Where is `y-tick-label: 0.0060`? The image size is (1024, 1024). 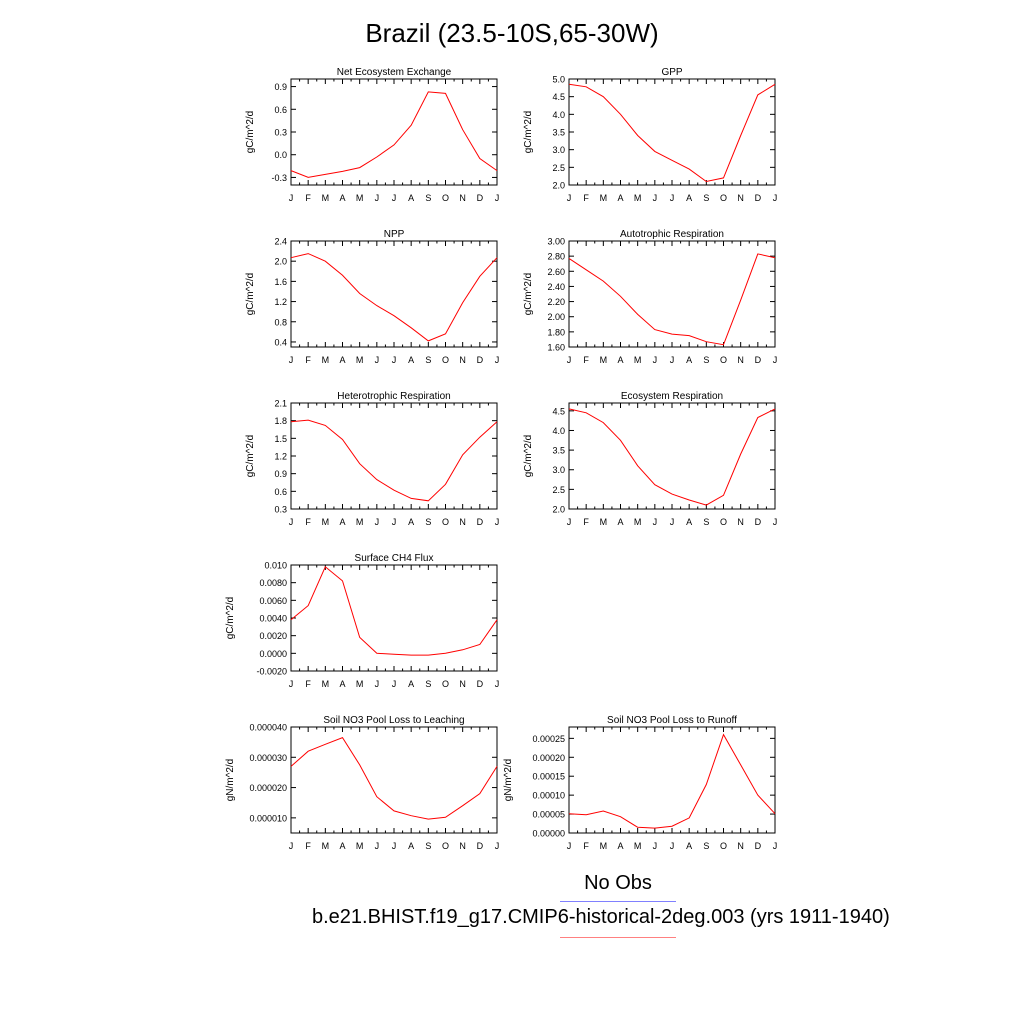
y-tick-label: 0.0060 is located at coordinates (273, 601).